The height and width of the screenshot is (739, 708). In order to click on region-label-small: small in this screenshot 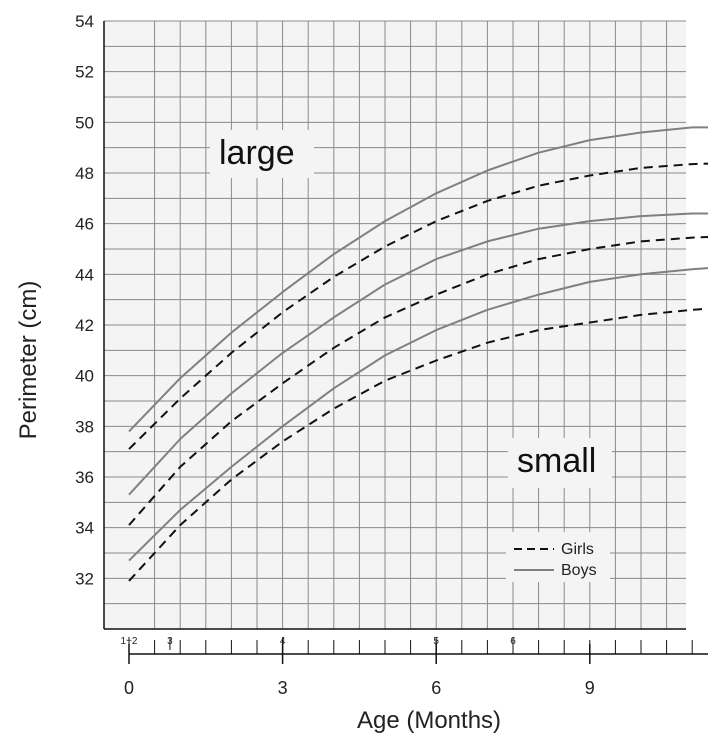, I will do `click(556, 461)`.